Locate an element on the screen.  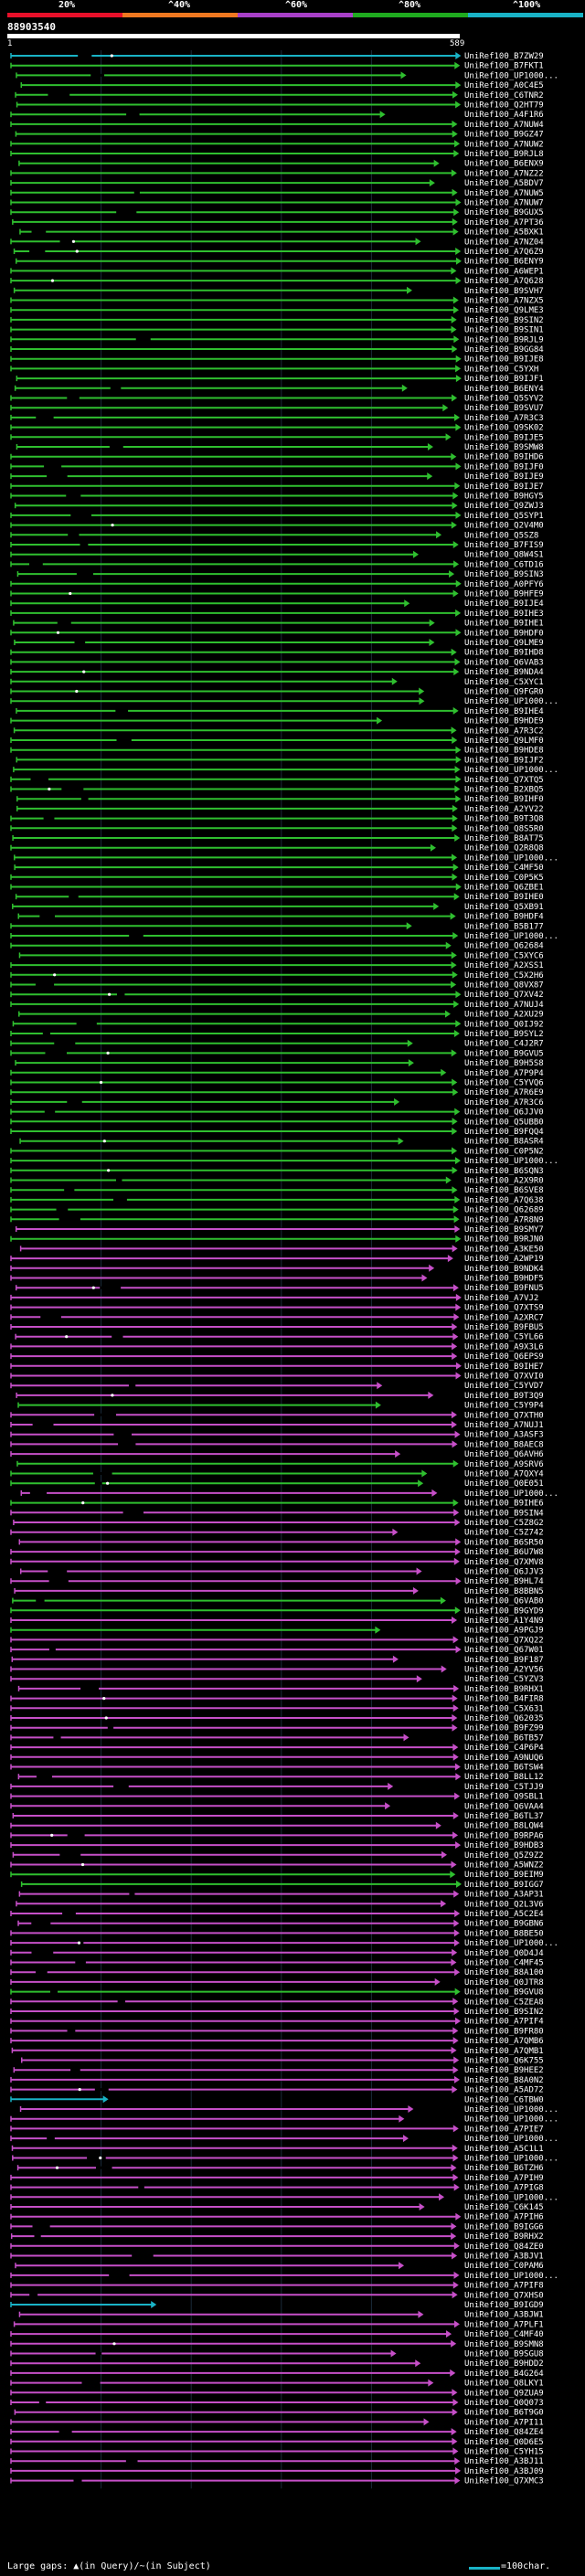
hit-row: UniRef100_B9IGG7 is located at coordinates (282, 1885).